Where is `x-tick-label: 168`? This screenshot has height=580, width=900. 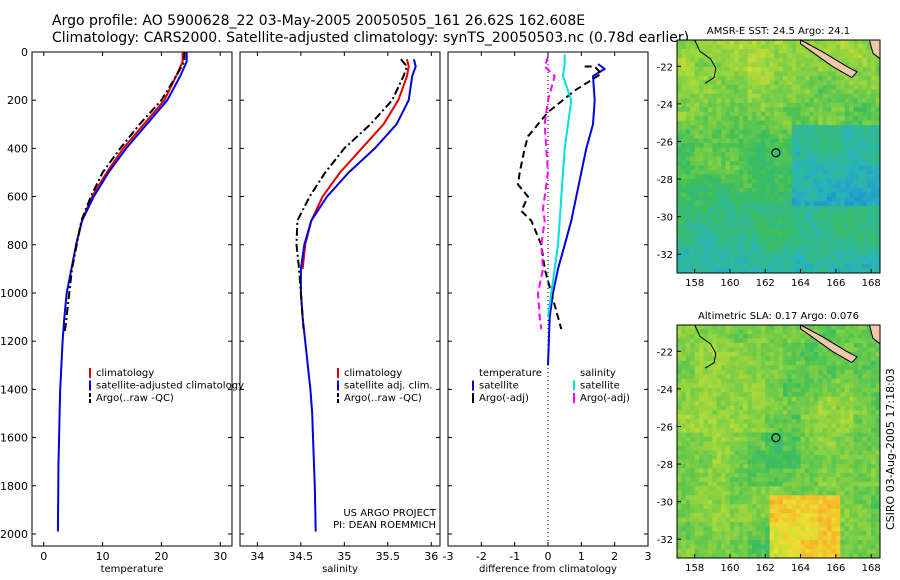 x-tick-label: 168 is located at coordinates (871, 283).